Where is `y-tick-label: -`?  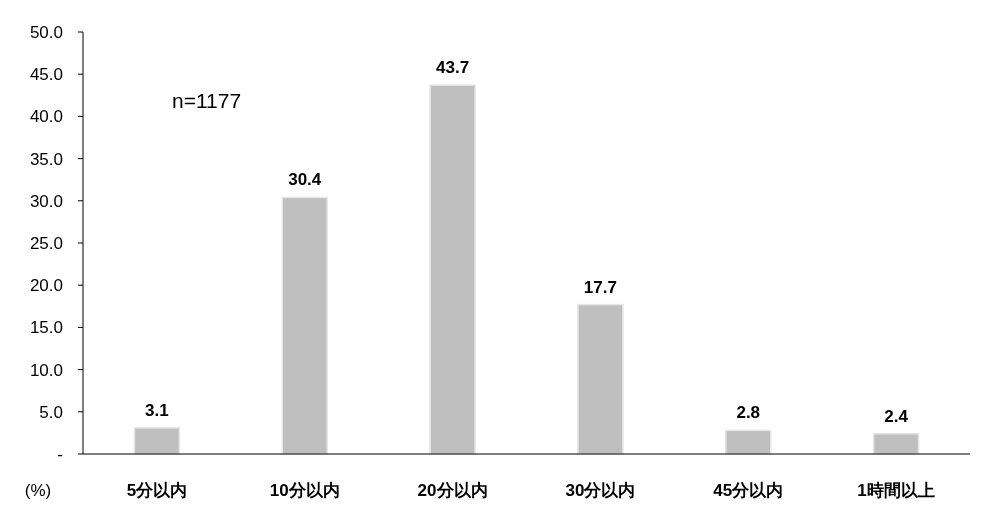
y-tick-label: - is located at coordinates (60, 454).